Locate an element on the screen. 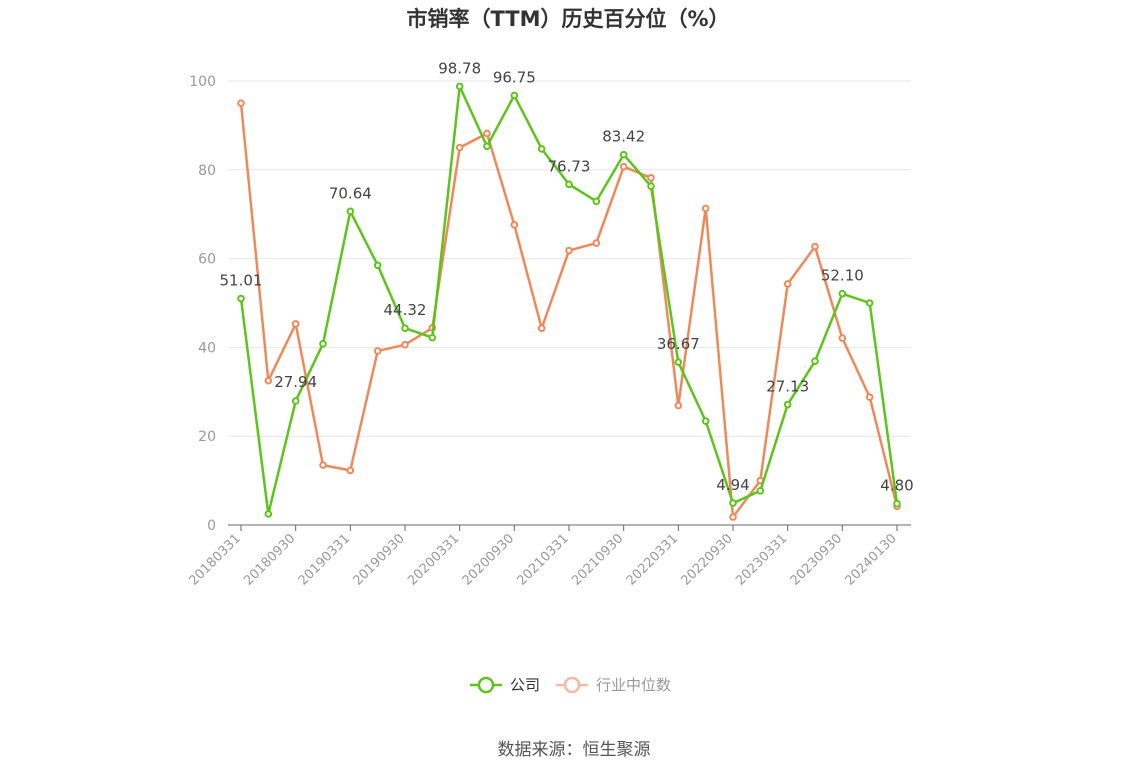 The image size is (1148, 776). x-tick-label-4: 20200331 is located at coordinates (433, 559).